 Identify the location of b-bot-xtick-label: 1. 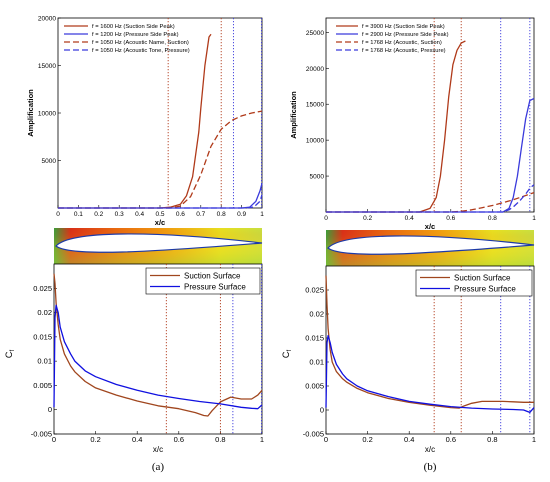
(534, 439).